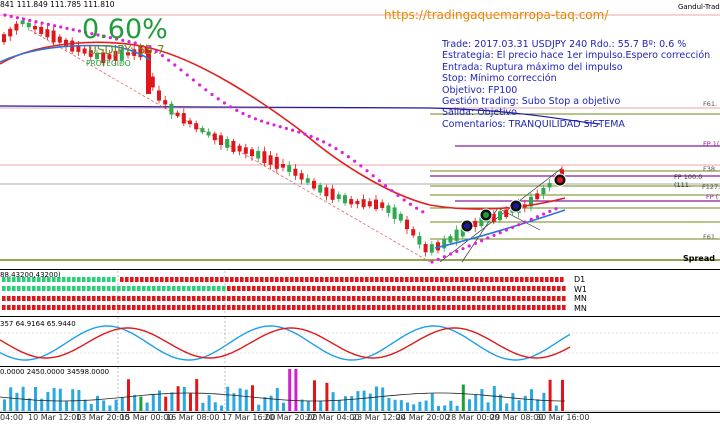 Image resolution: width=720 pixels, height=426 pixels. I want to click on sma-line, so click(215, 107).